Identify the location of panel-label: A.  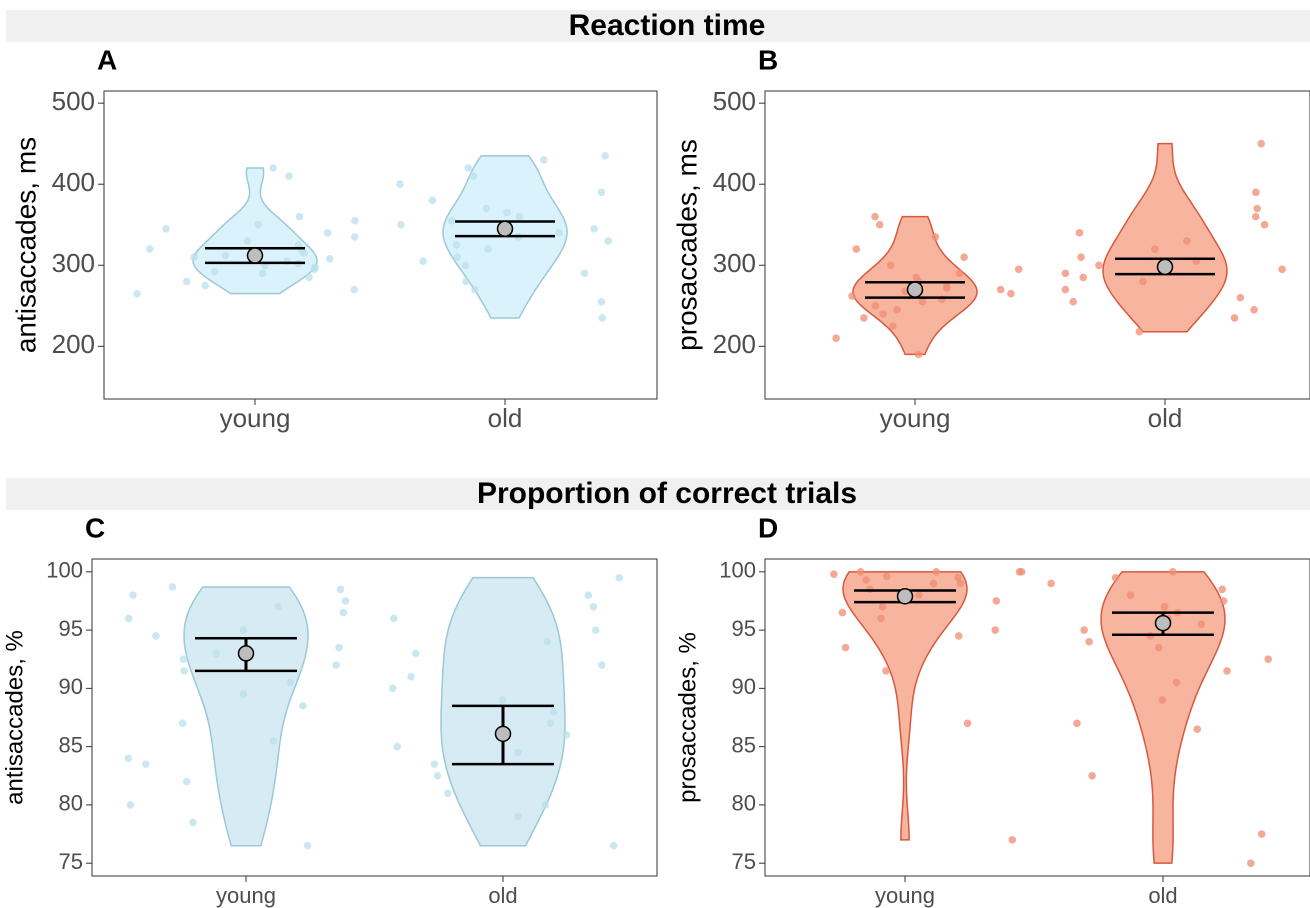
(107, 59).